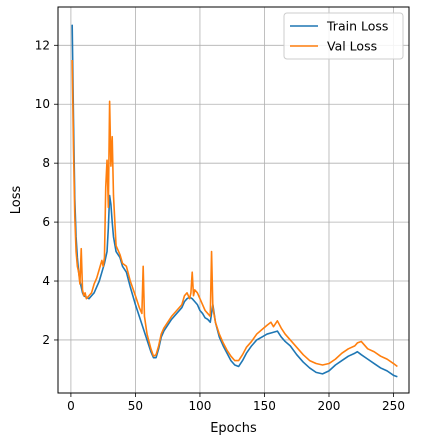 This screenshot has height=445, width=425. What do you see at coordinates (264, 406) in the screenshot?
I see `x-tick-label: 150` at bounding box center [264, 406].